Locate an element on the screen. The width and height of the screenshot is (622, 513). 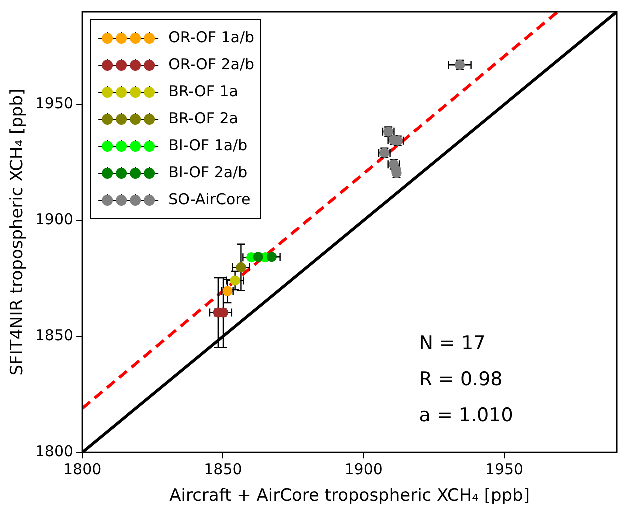
legend-label: BI-OF 2a/b is located at coordinates (208, 172).